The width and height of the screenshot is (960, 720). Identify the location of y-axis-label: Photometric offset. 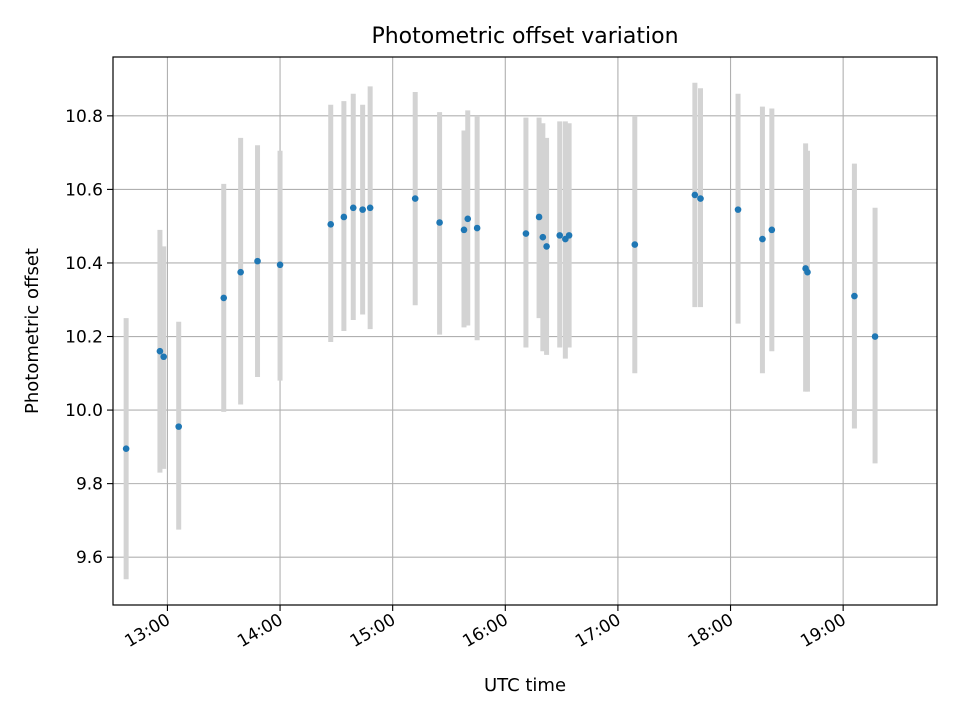
(32, 331).